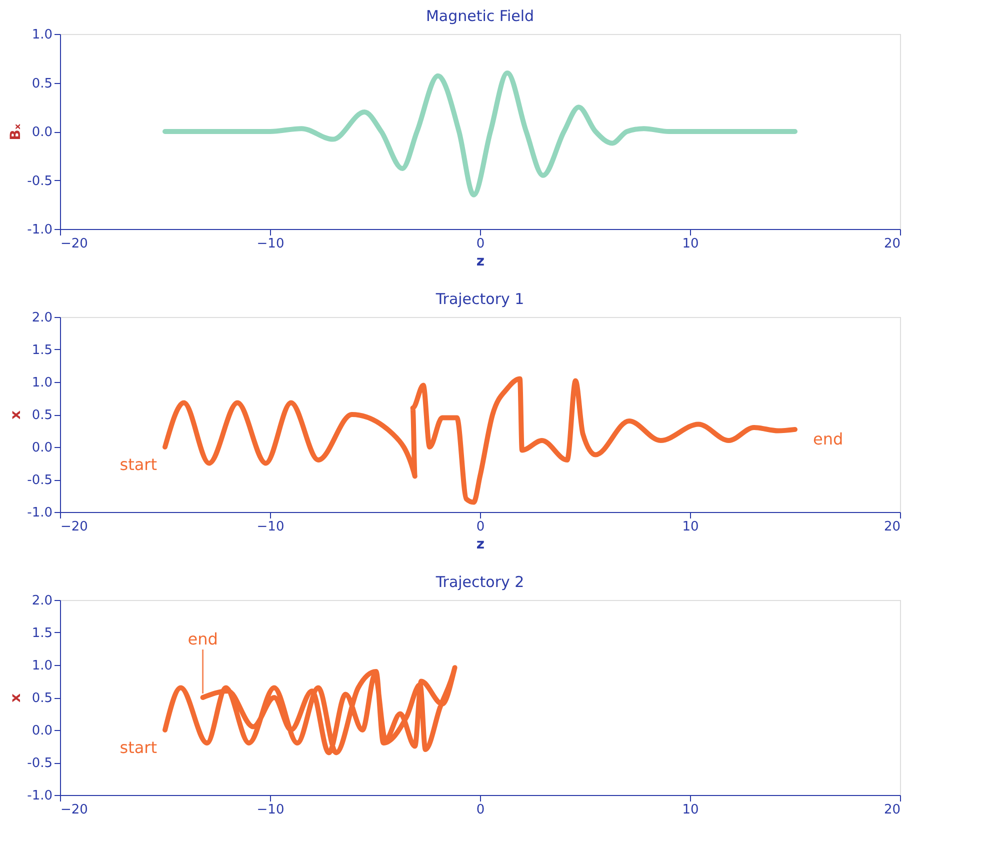  Describe the element at coordinates (16, 132) in the screenshot. I see `y-axis-title: Bₓ` at that location.